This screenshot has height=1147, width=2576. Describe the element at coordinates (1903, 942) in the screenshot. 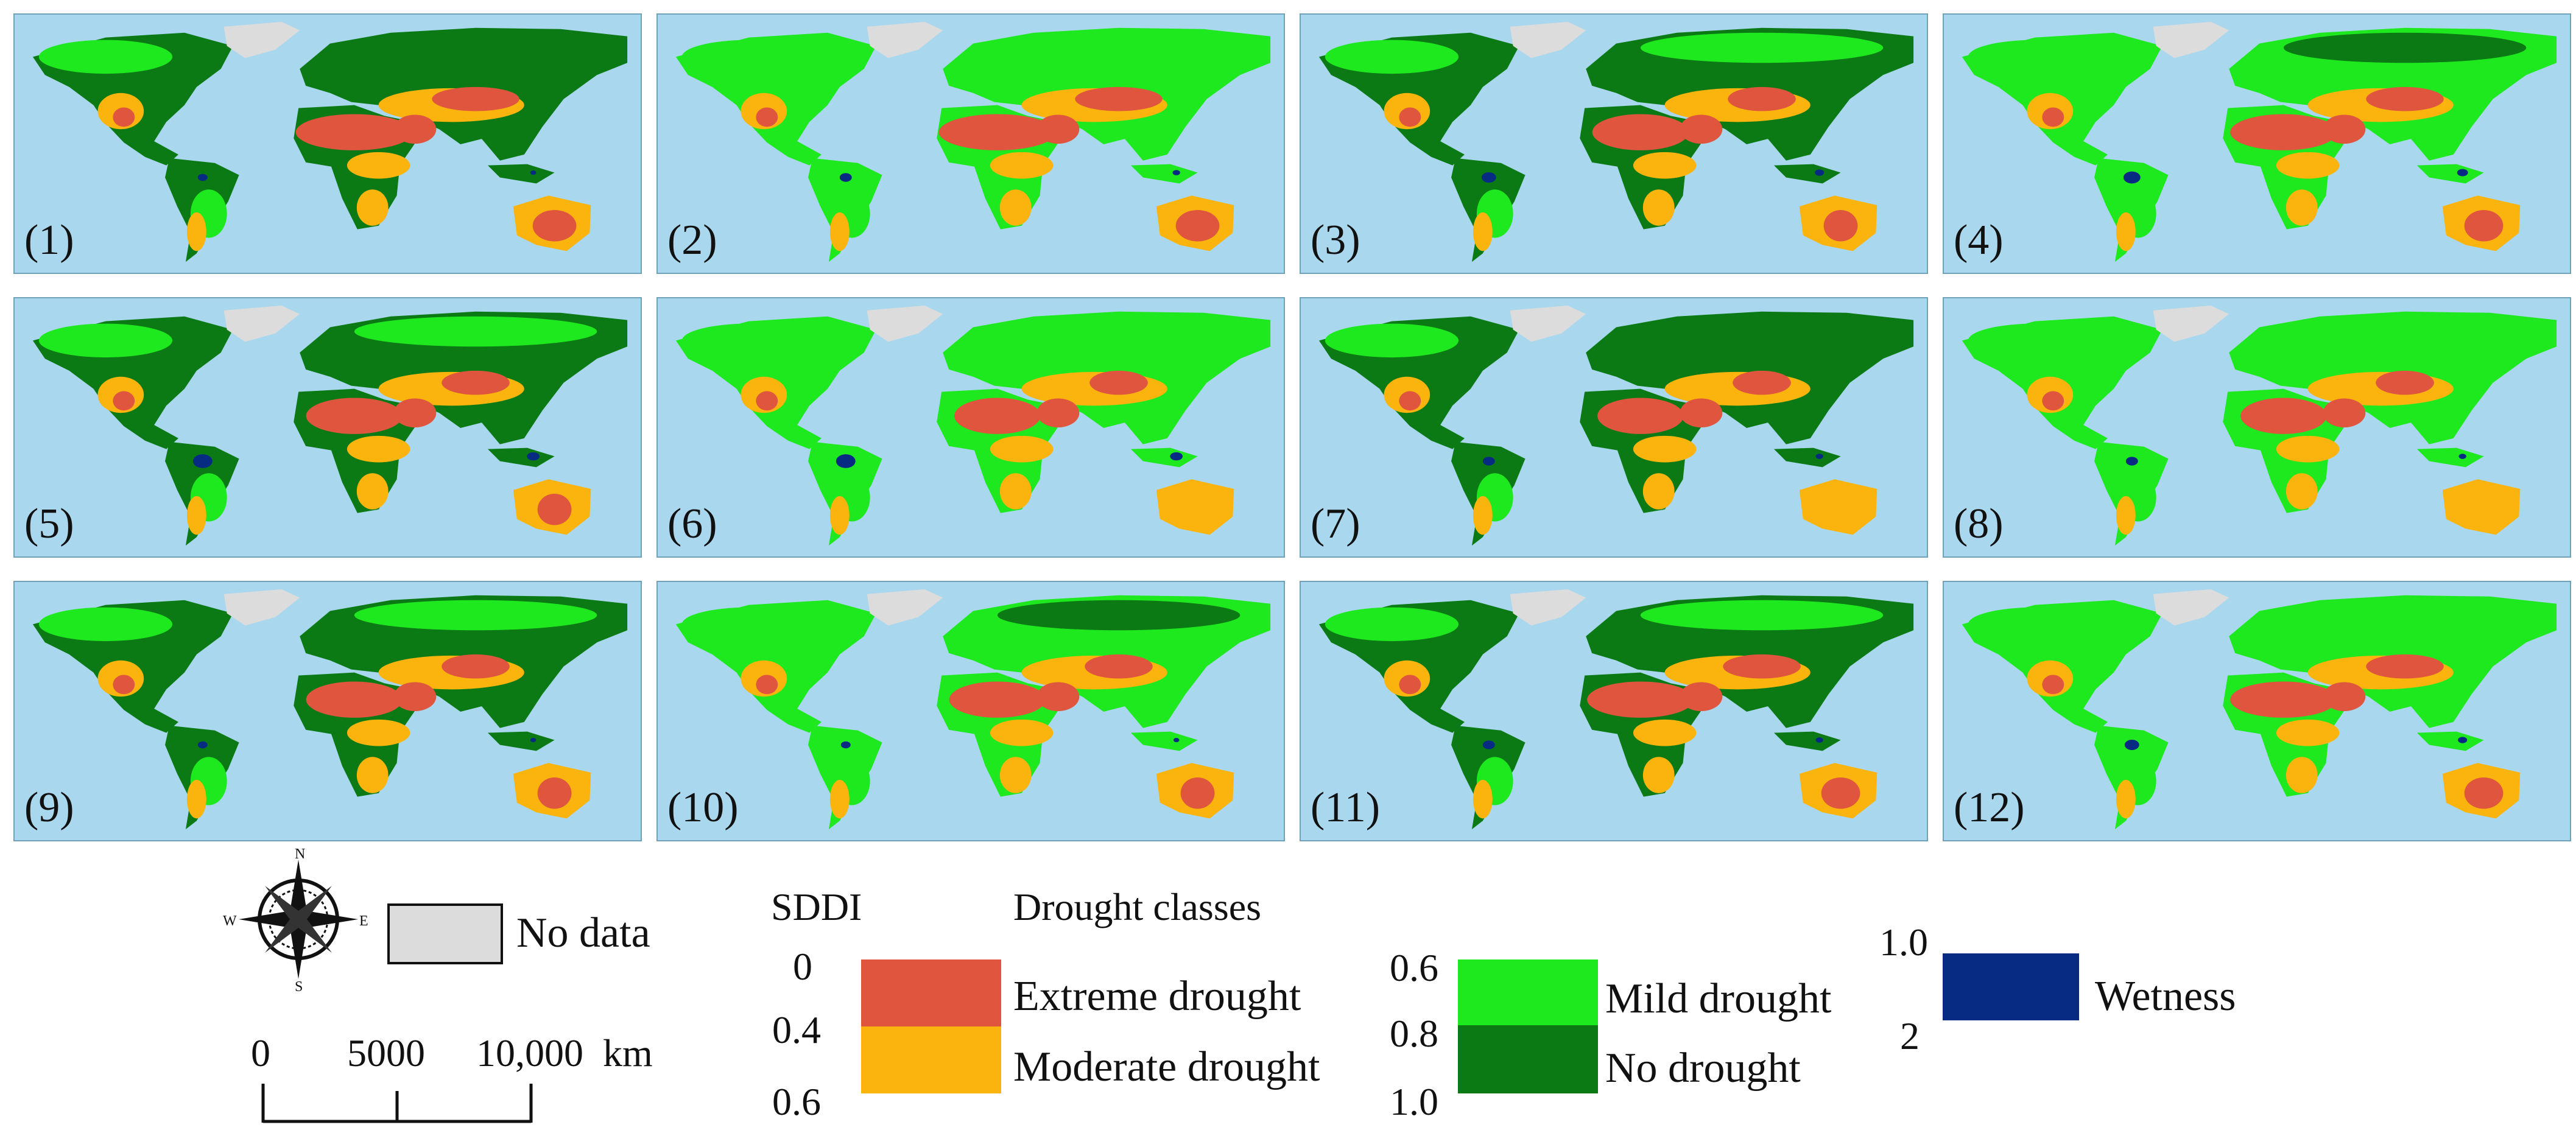

I see `sddi-value-1-0b: 1.0` at that location.